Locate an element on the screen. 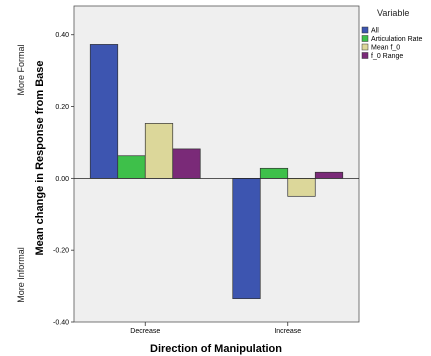  bar-decrease-f-0-range is located at coordinates (186, 163).